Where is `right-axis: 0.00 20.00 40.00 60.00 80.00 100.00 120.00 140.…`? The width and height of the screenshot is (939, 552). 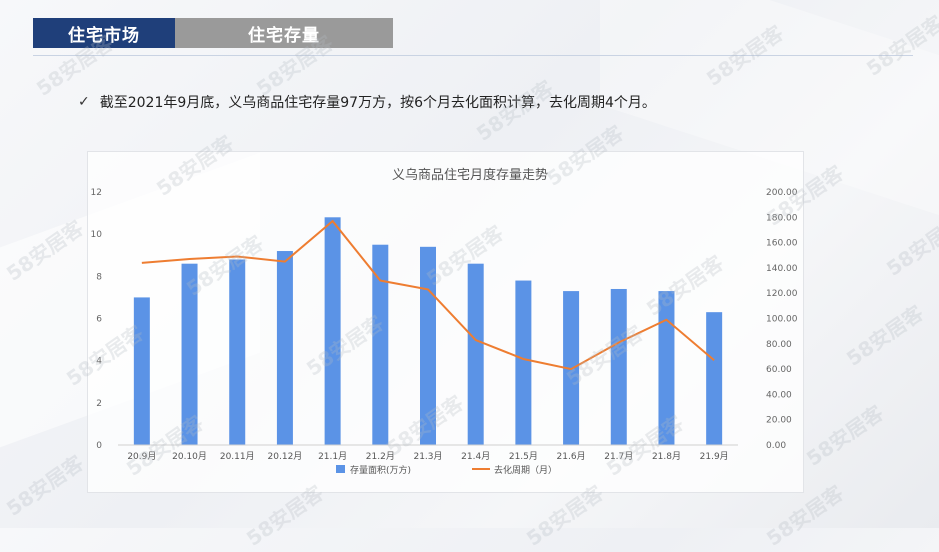
right-axis: 0.00 20.00 40.00 60.00 80.00 100.00 120.00 140.… is located at coordinates (782, 319).